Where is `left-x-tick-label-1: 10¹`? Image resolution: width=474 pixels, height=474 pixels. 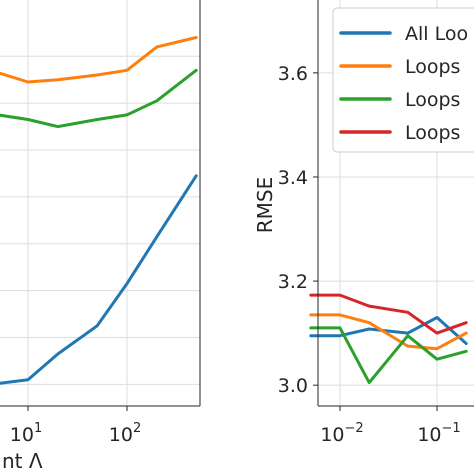
left-x-tick-label-1: 10¹ is located at coordinates (26, 433).